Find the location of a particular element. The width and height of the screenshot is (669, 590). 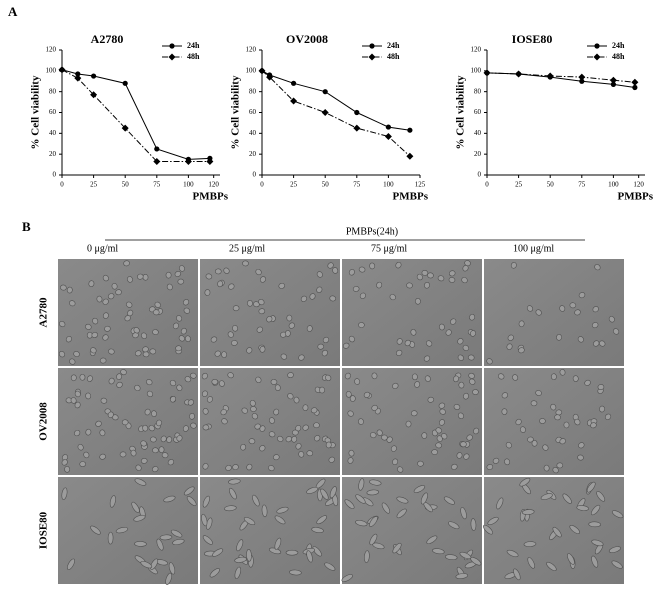

y-tick-label: 0 is located at coordinates (55, 175).